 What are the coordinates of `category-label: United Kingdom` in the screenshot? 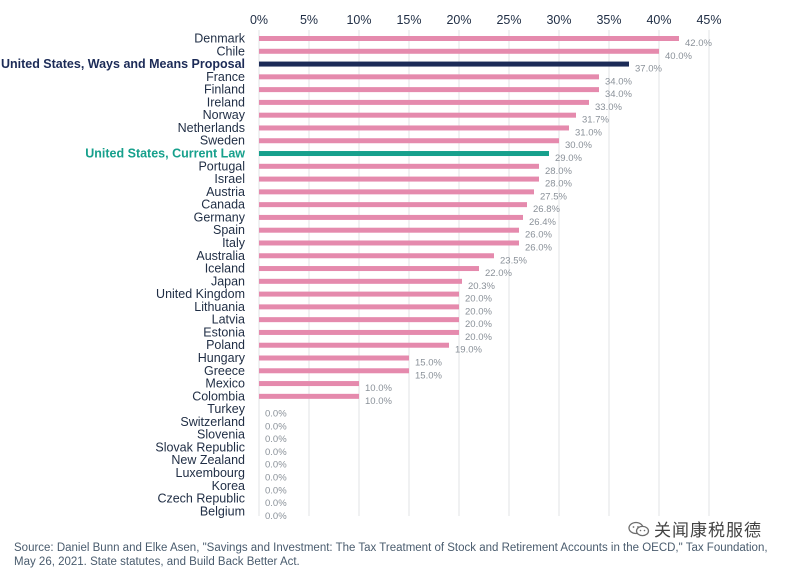 It's located at (200, 294).